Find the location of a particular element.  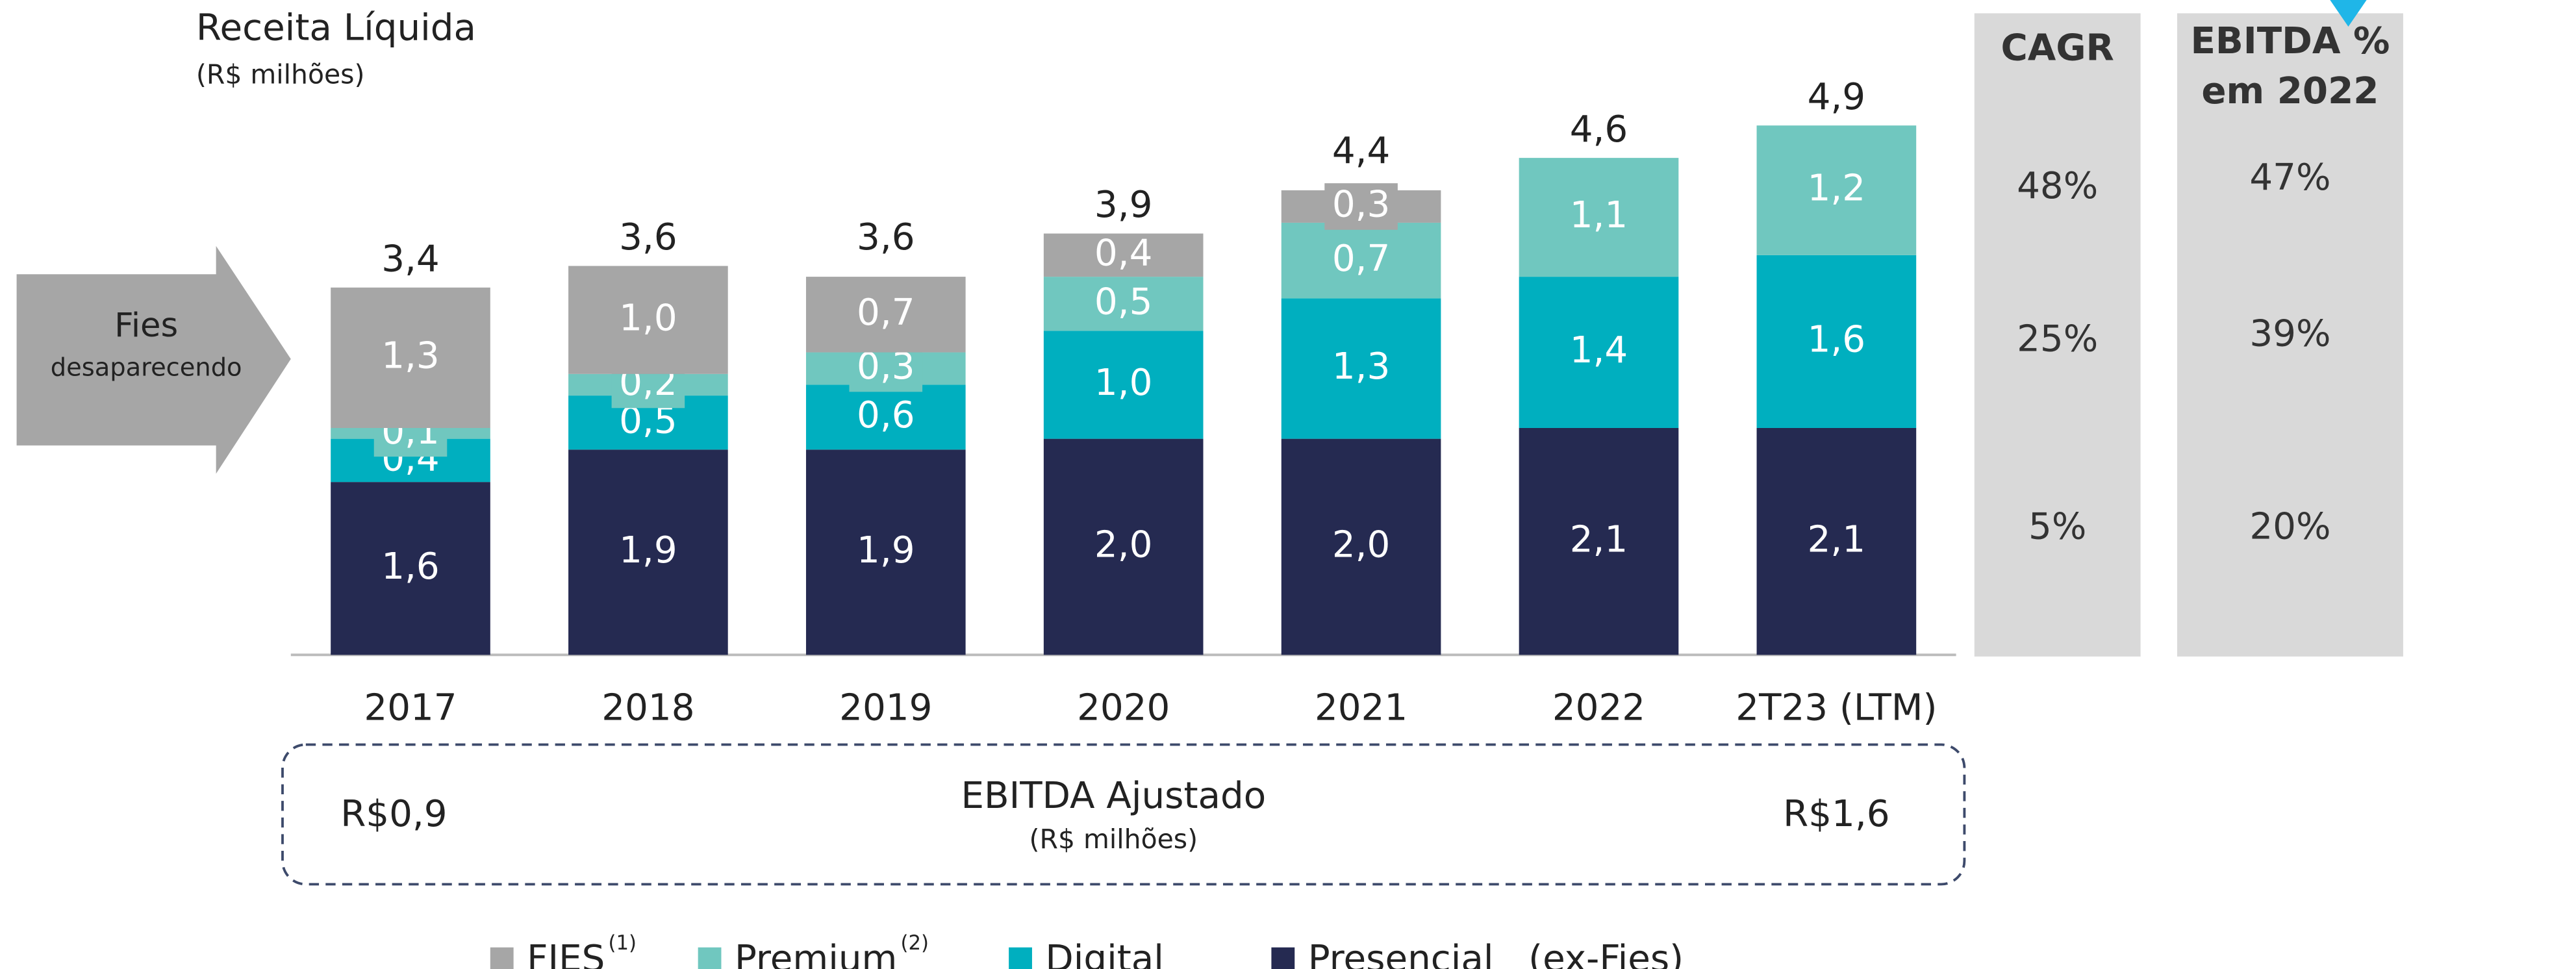

panel-header: EBITDA % is located at coordinates (2290, 41).